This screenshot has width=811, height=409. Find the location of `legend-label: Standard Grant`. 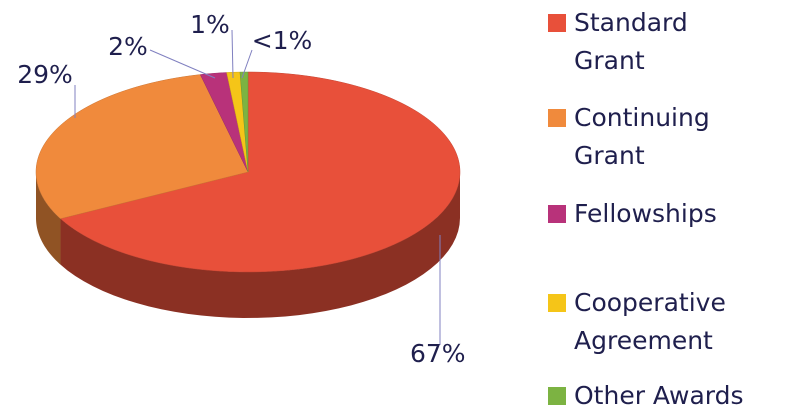

legend-label: Standard Grant is located at coordinates (631, 41).